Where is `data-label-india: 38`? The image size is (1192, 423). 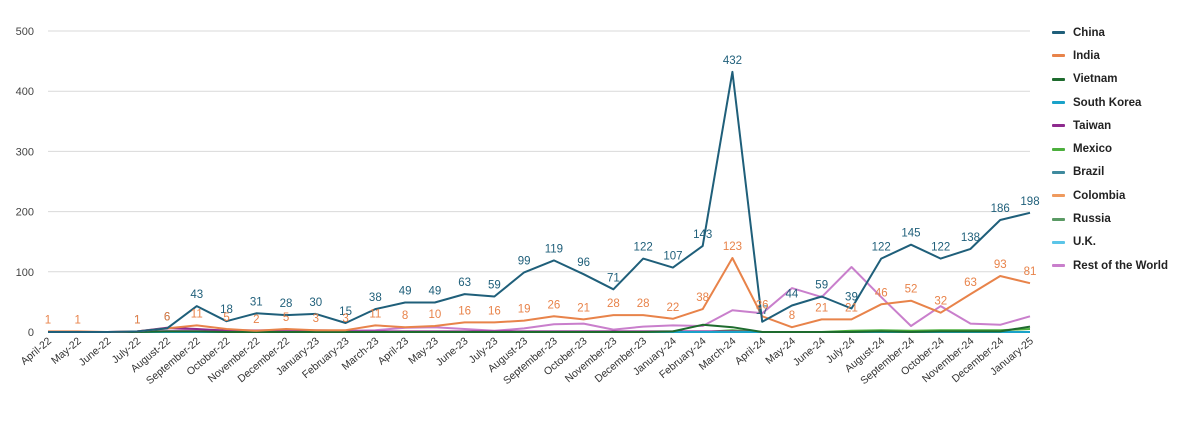
data-label-india: 38 is located at coordinates (702, 298).